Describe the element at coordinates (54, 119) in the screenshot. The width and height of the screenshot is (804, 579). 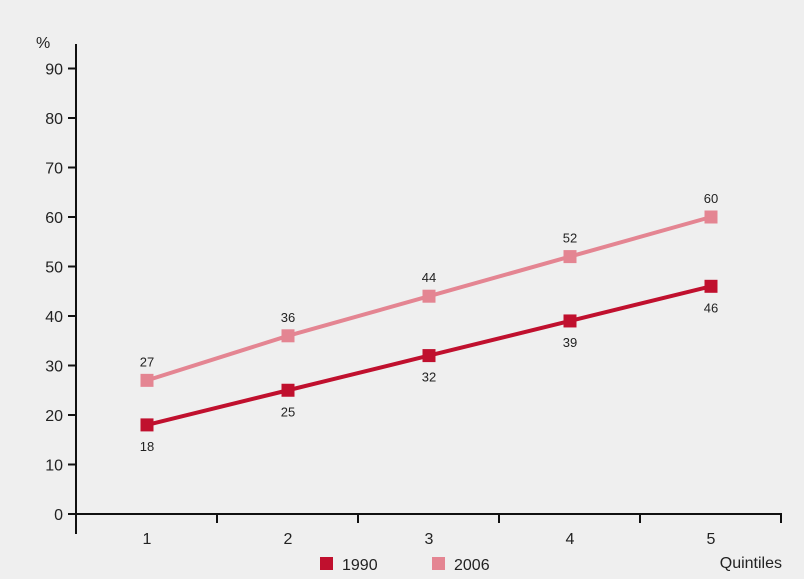
I see `y-tick-label: 80` at that location.